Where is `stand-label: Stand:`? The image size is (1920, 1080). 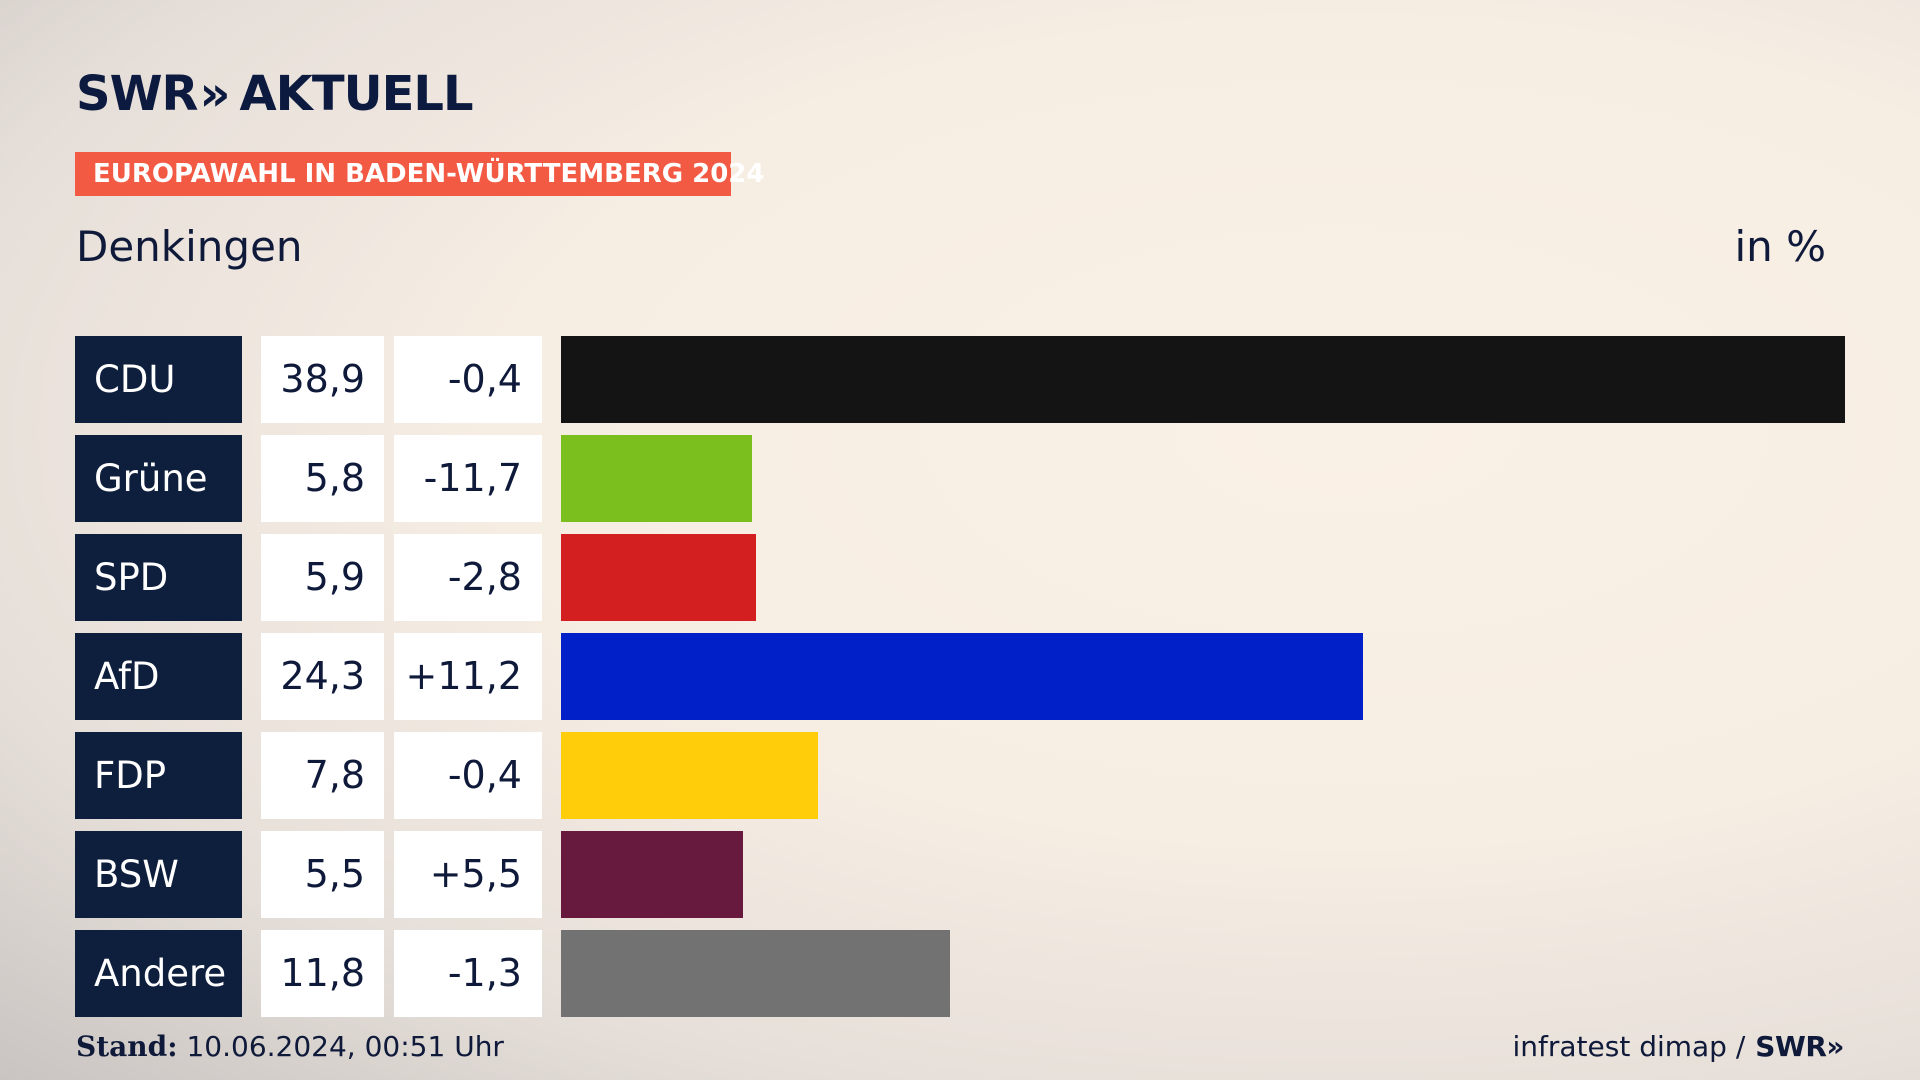 stand-label: Stand: is located at coordinates (127, 1046).